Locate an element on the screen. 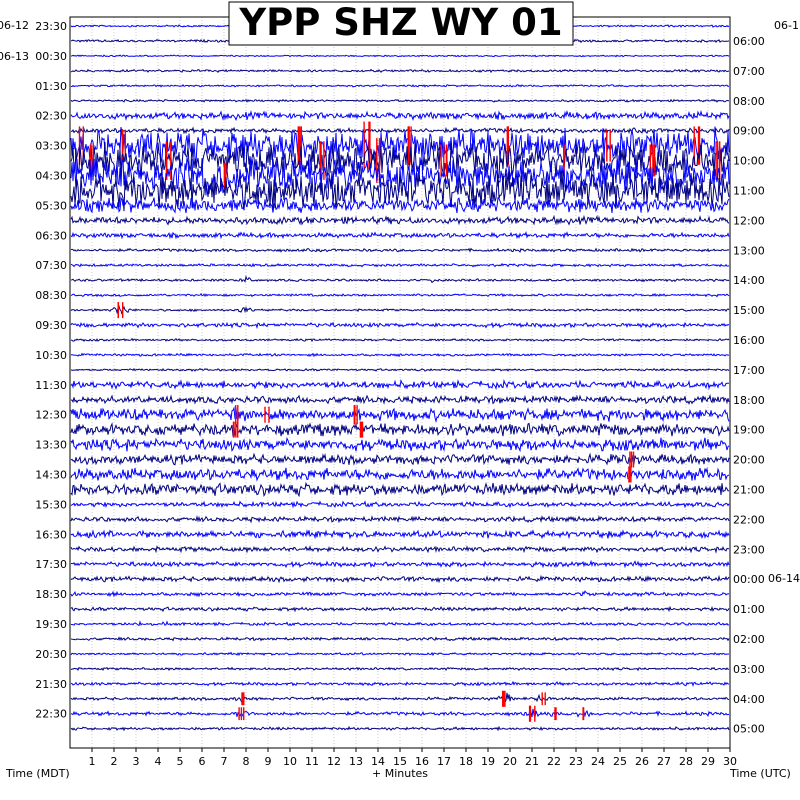 The width and height of the screenshot is (800, 800). right-time-label: 06:00 is located at coordinates (749, 41).